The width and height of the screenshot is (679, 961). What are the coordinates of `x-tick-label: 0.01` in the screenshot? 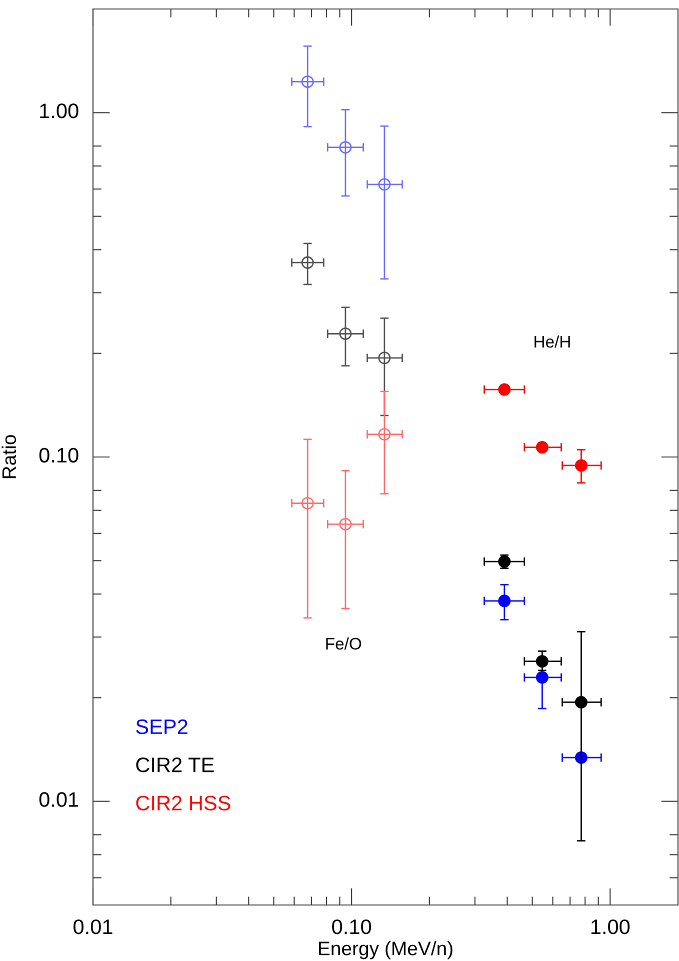 It's located at (93, 926).